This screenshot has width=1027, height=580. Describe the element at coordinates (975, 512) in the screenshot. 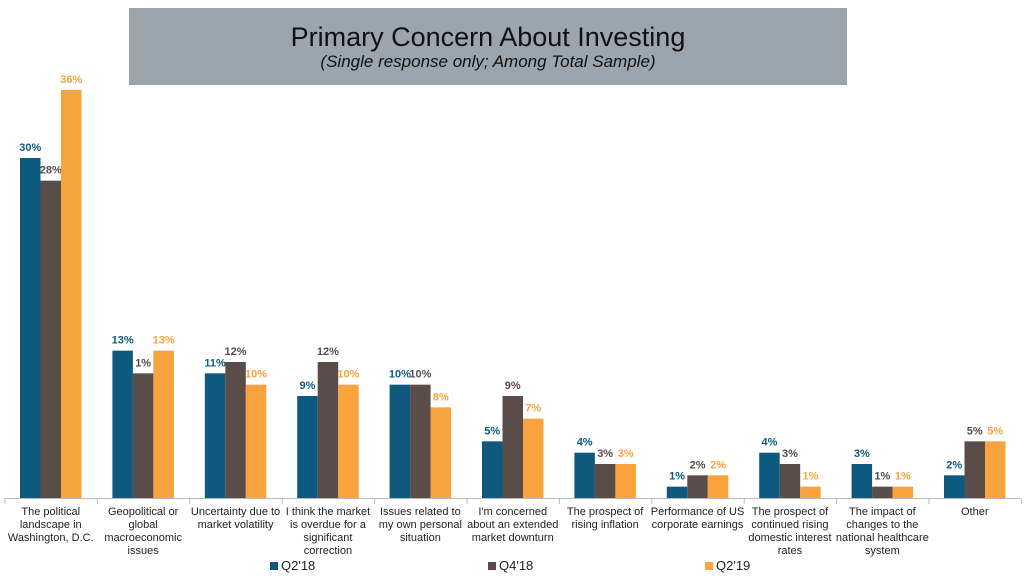

I see `category-label: Other` at that location.